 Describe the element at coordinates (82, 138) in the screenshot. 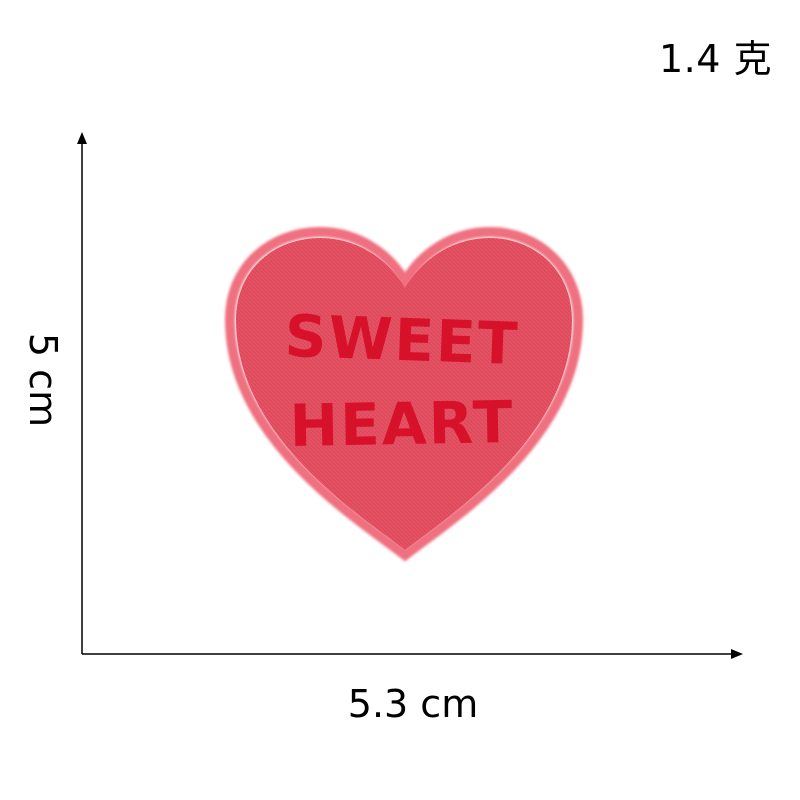

I see `vertical-arrowhead` at that location.